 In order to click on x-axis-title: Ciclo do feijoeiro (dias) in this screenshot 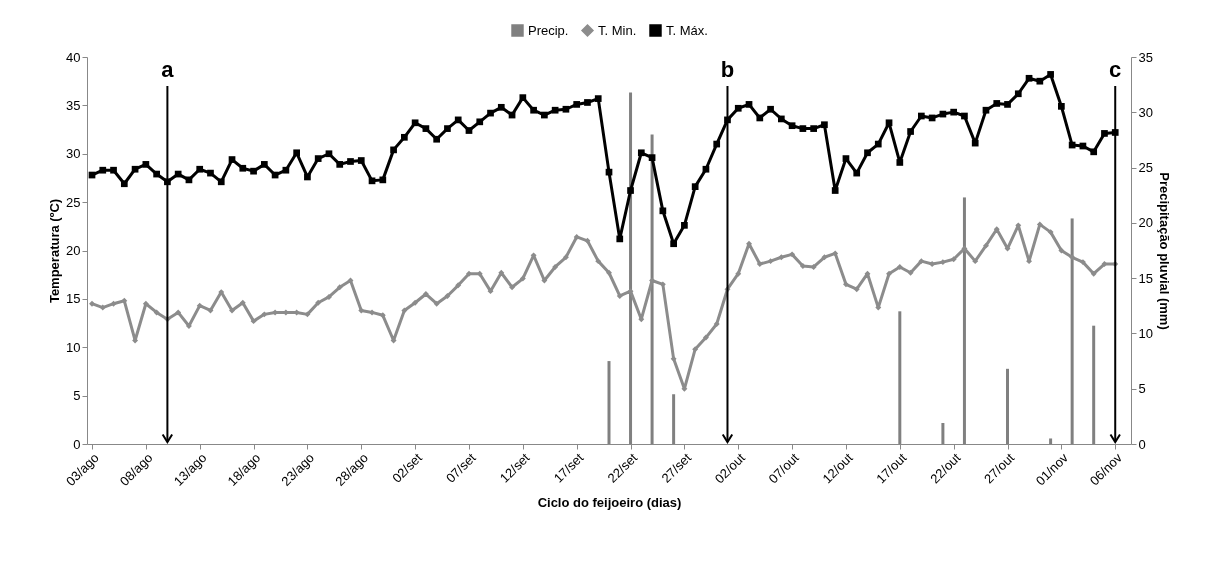, I will do `click(609, 502)`.